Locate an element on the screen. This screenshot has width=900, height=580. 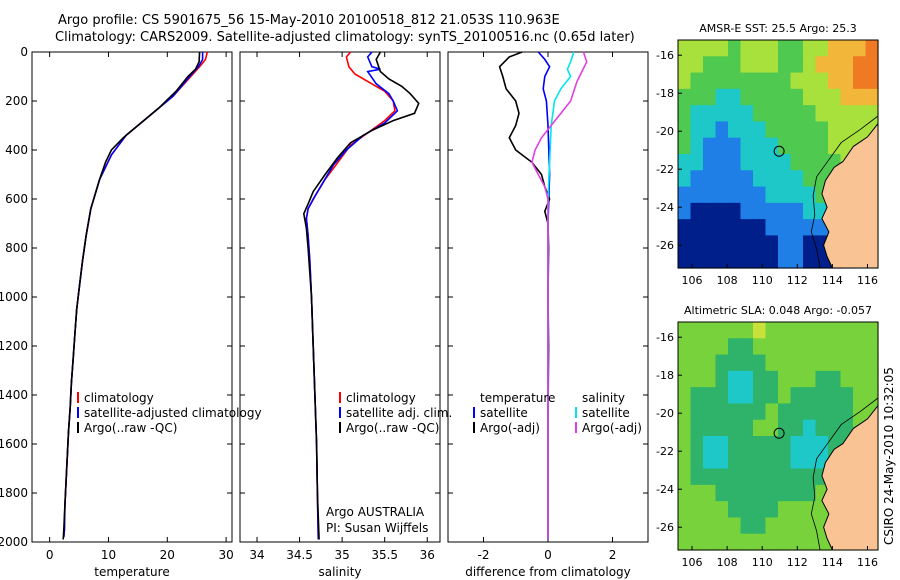
y-tick-label: 1000 is located at coordinates (14, 297).